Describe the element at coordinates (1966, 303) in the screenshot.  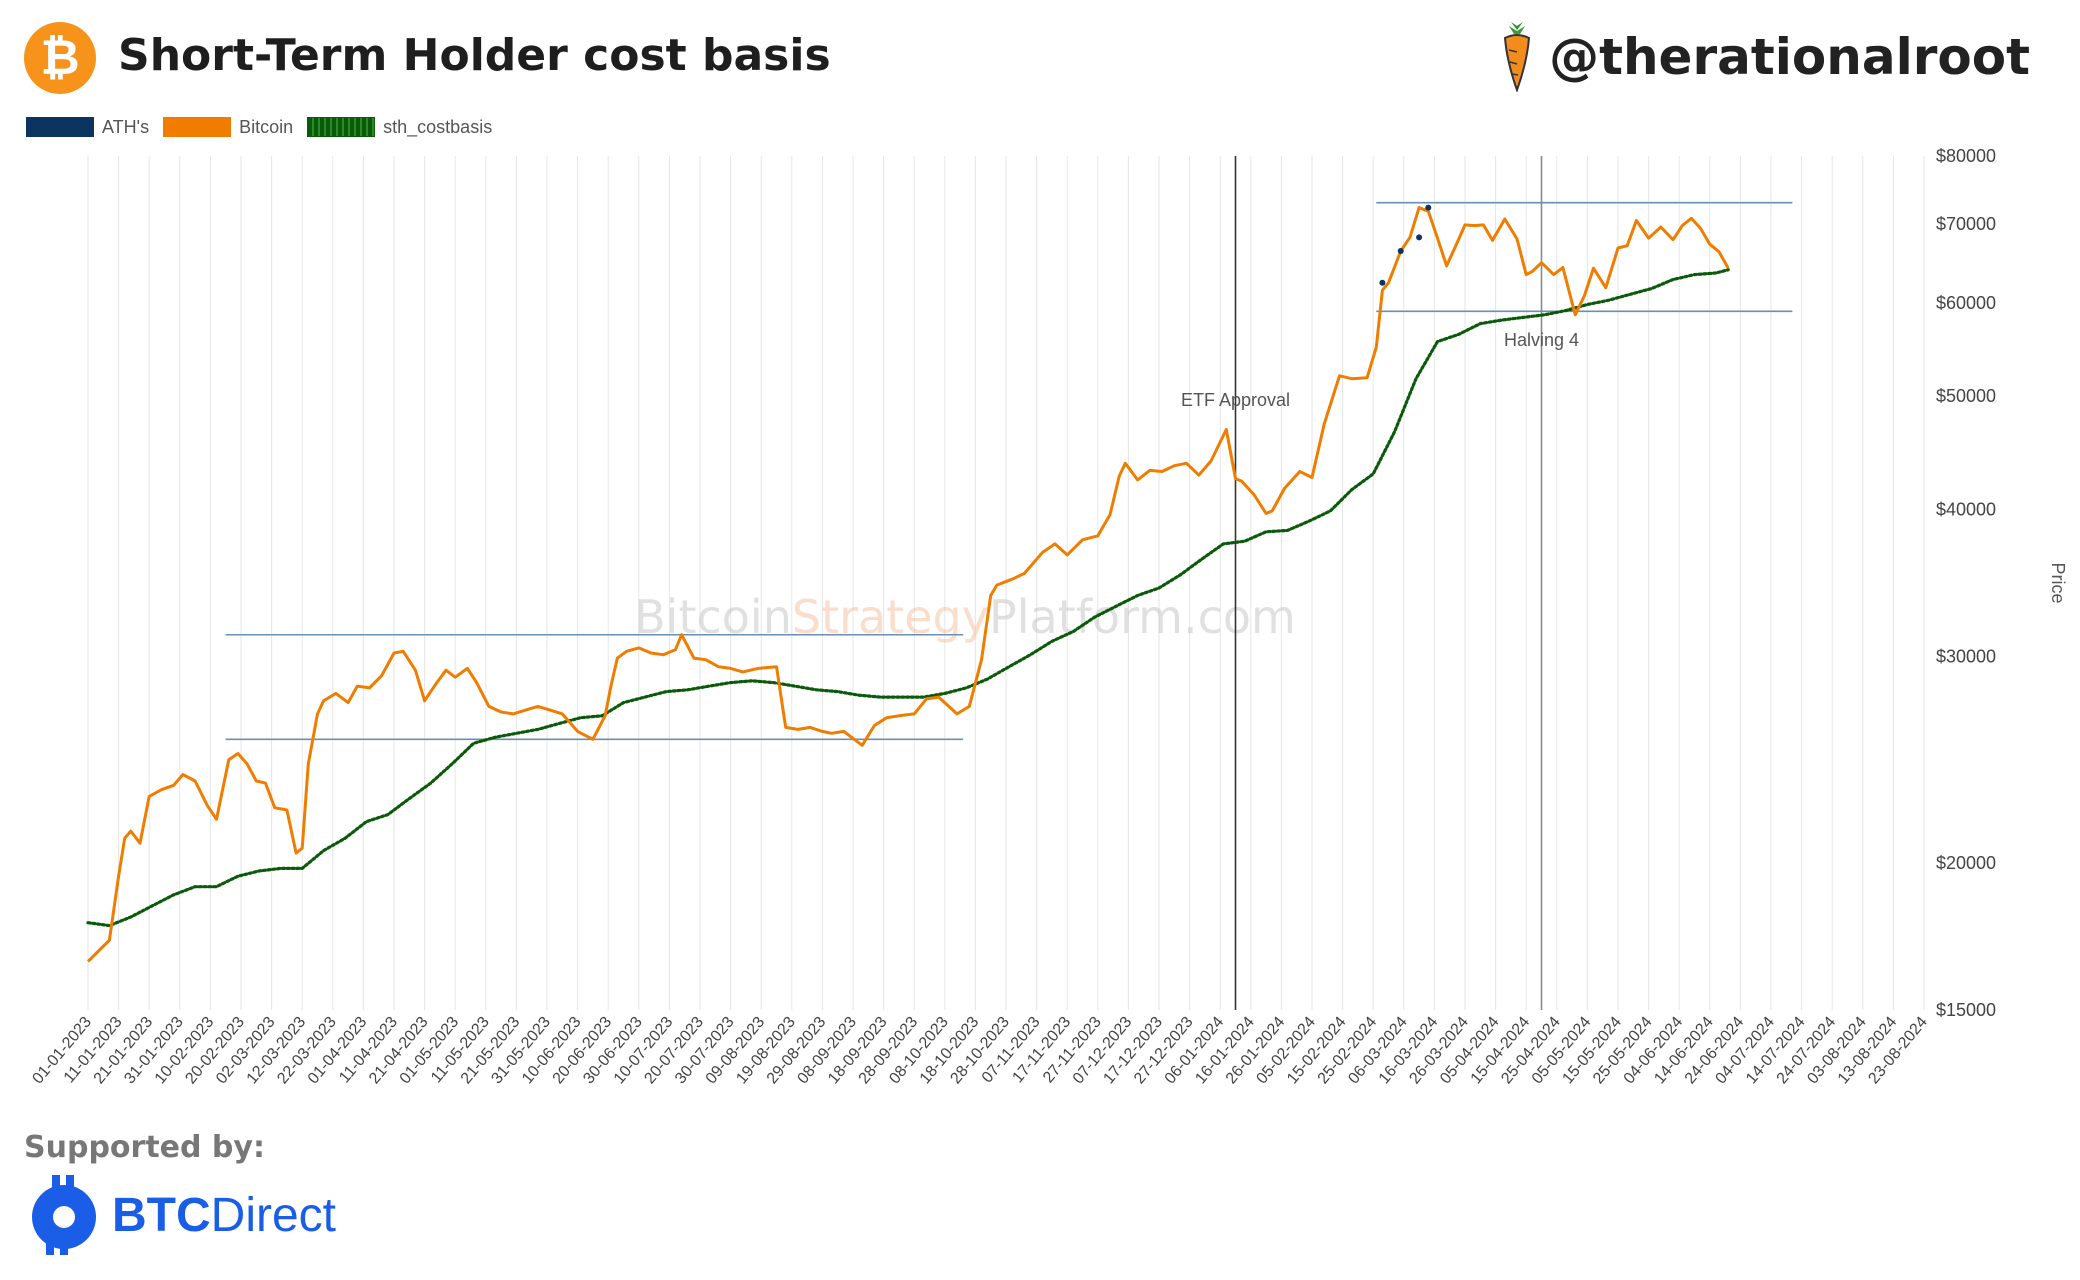
I see `y-tick-label: $60000` at that location.